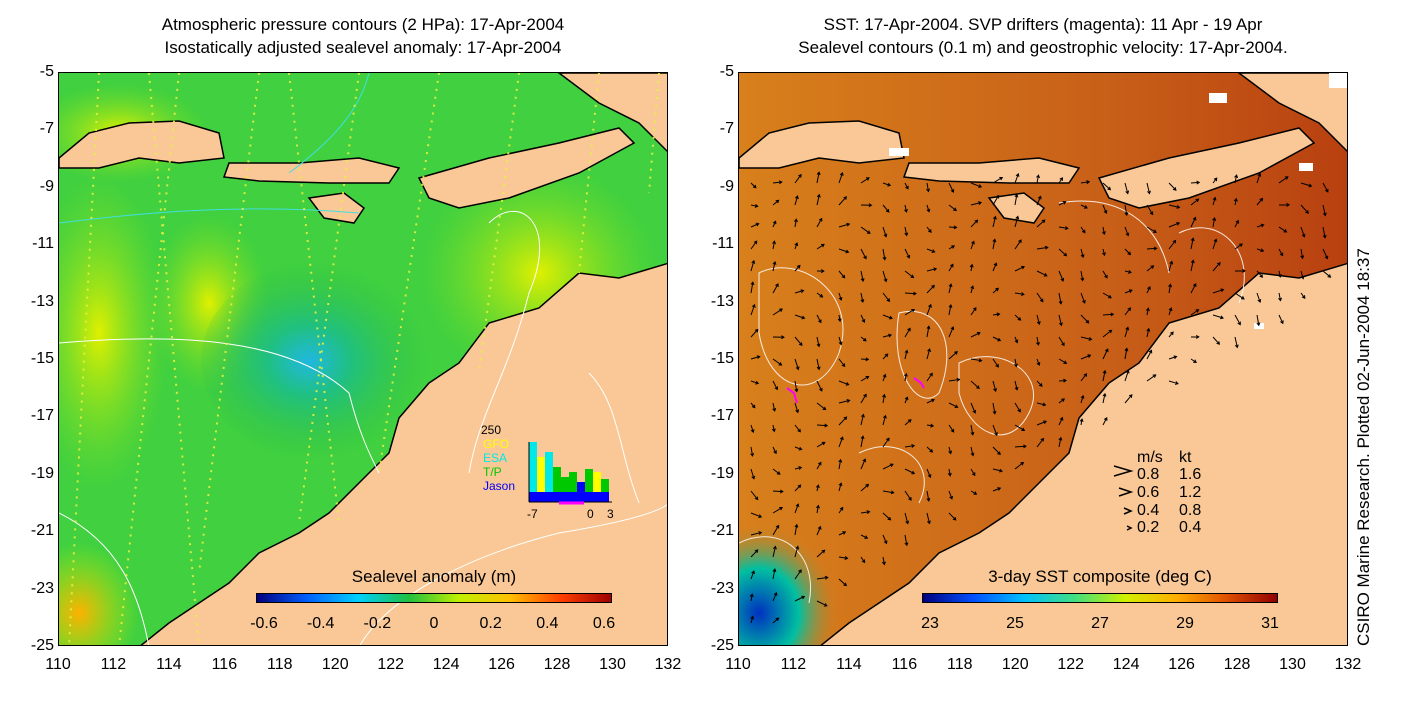  I want to click on latitude-tick-label: -5, so click(726, 71).